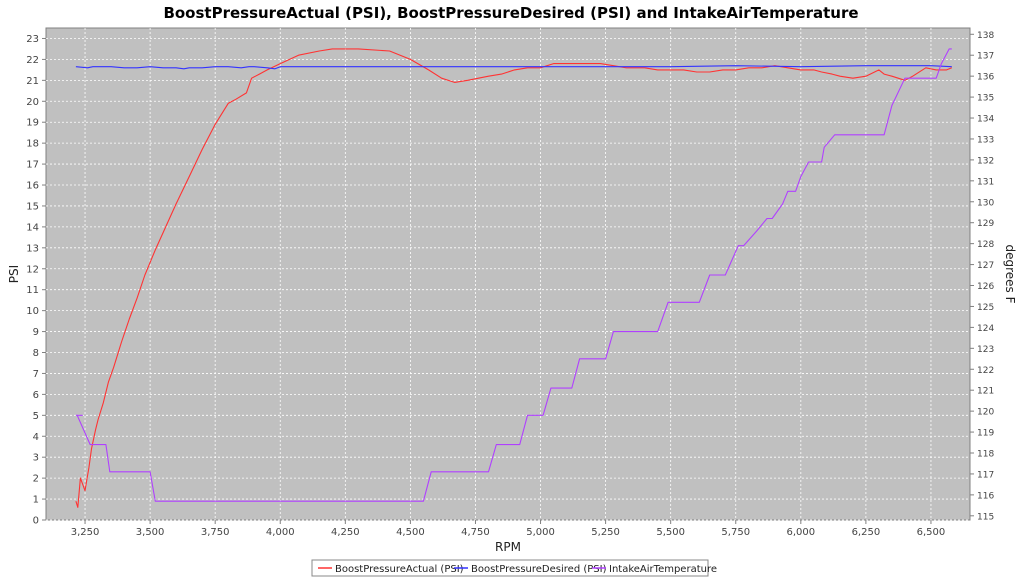 This screenshot has height=578, width=1023. I want to click on y-tick-label: 5, so click(36, 416).